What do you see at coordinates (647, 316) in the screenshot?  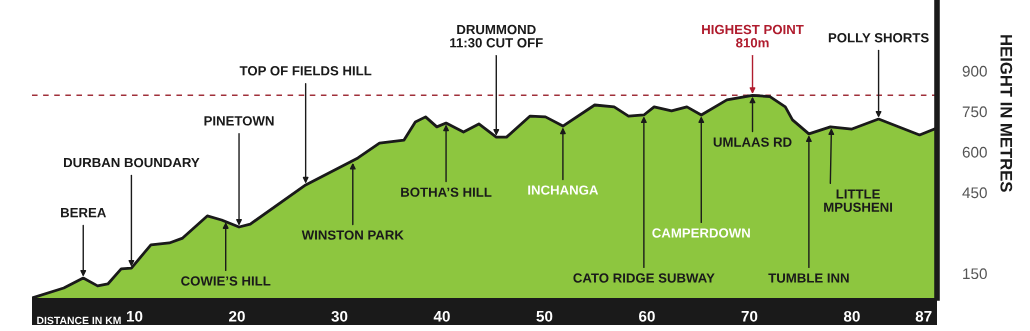 I see `x-tick-label: 60` at bounding box center [647, 316].